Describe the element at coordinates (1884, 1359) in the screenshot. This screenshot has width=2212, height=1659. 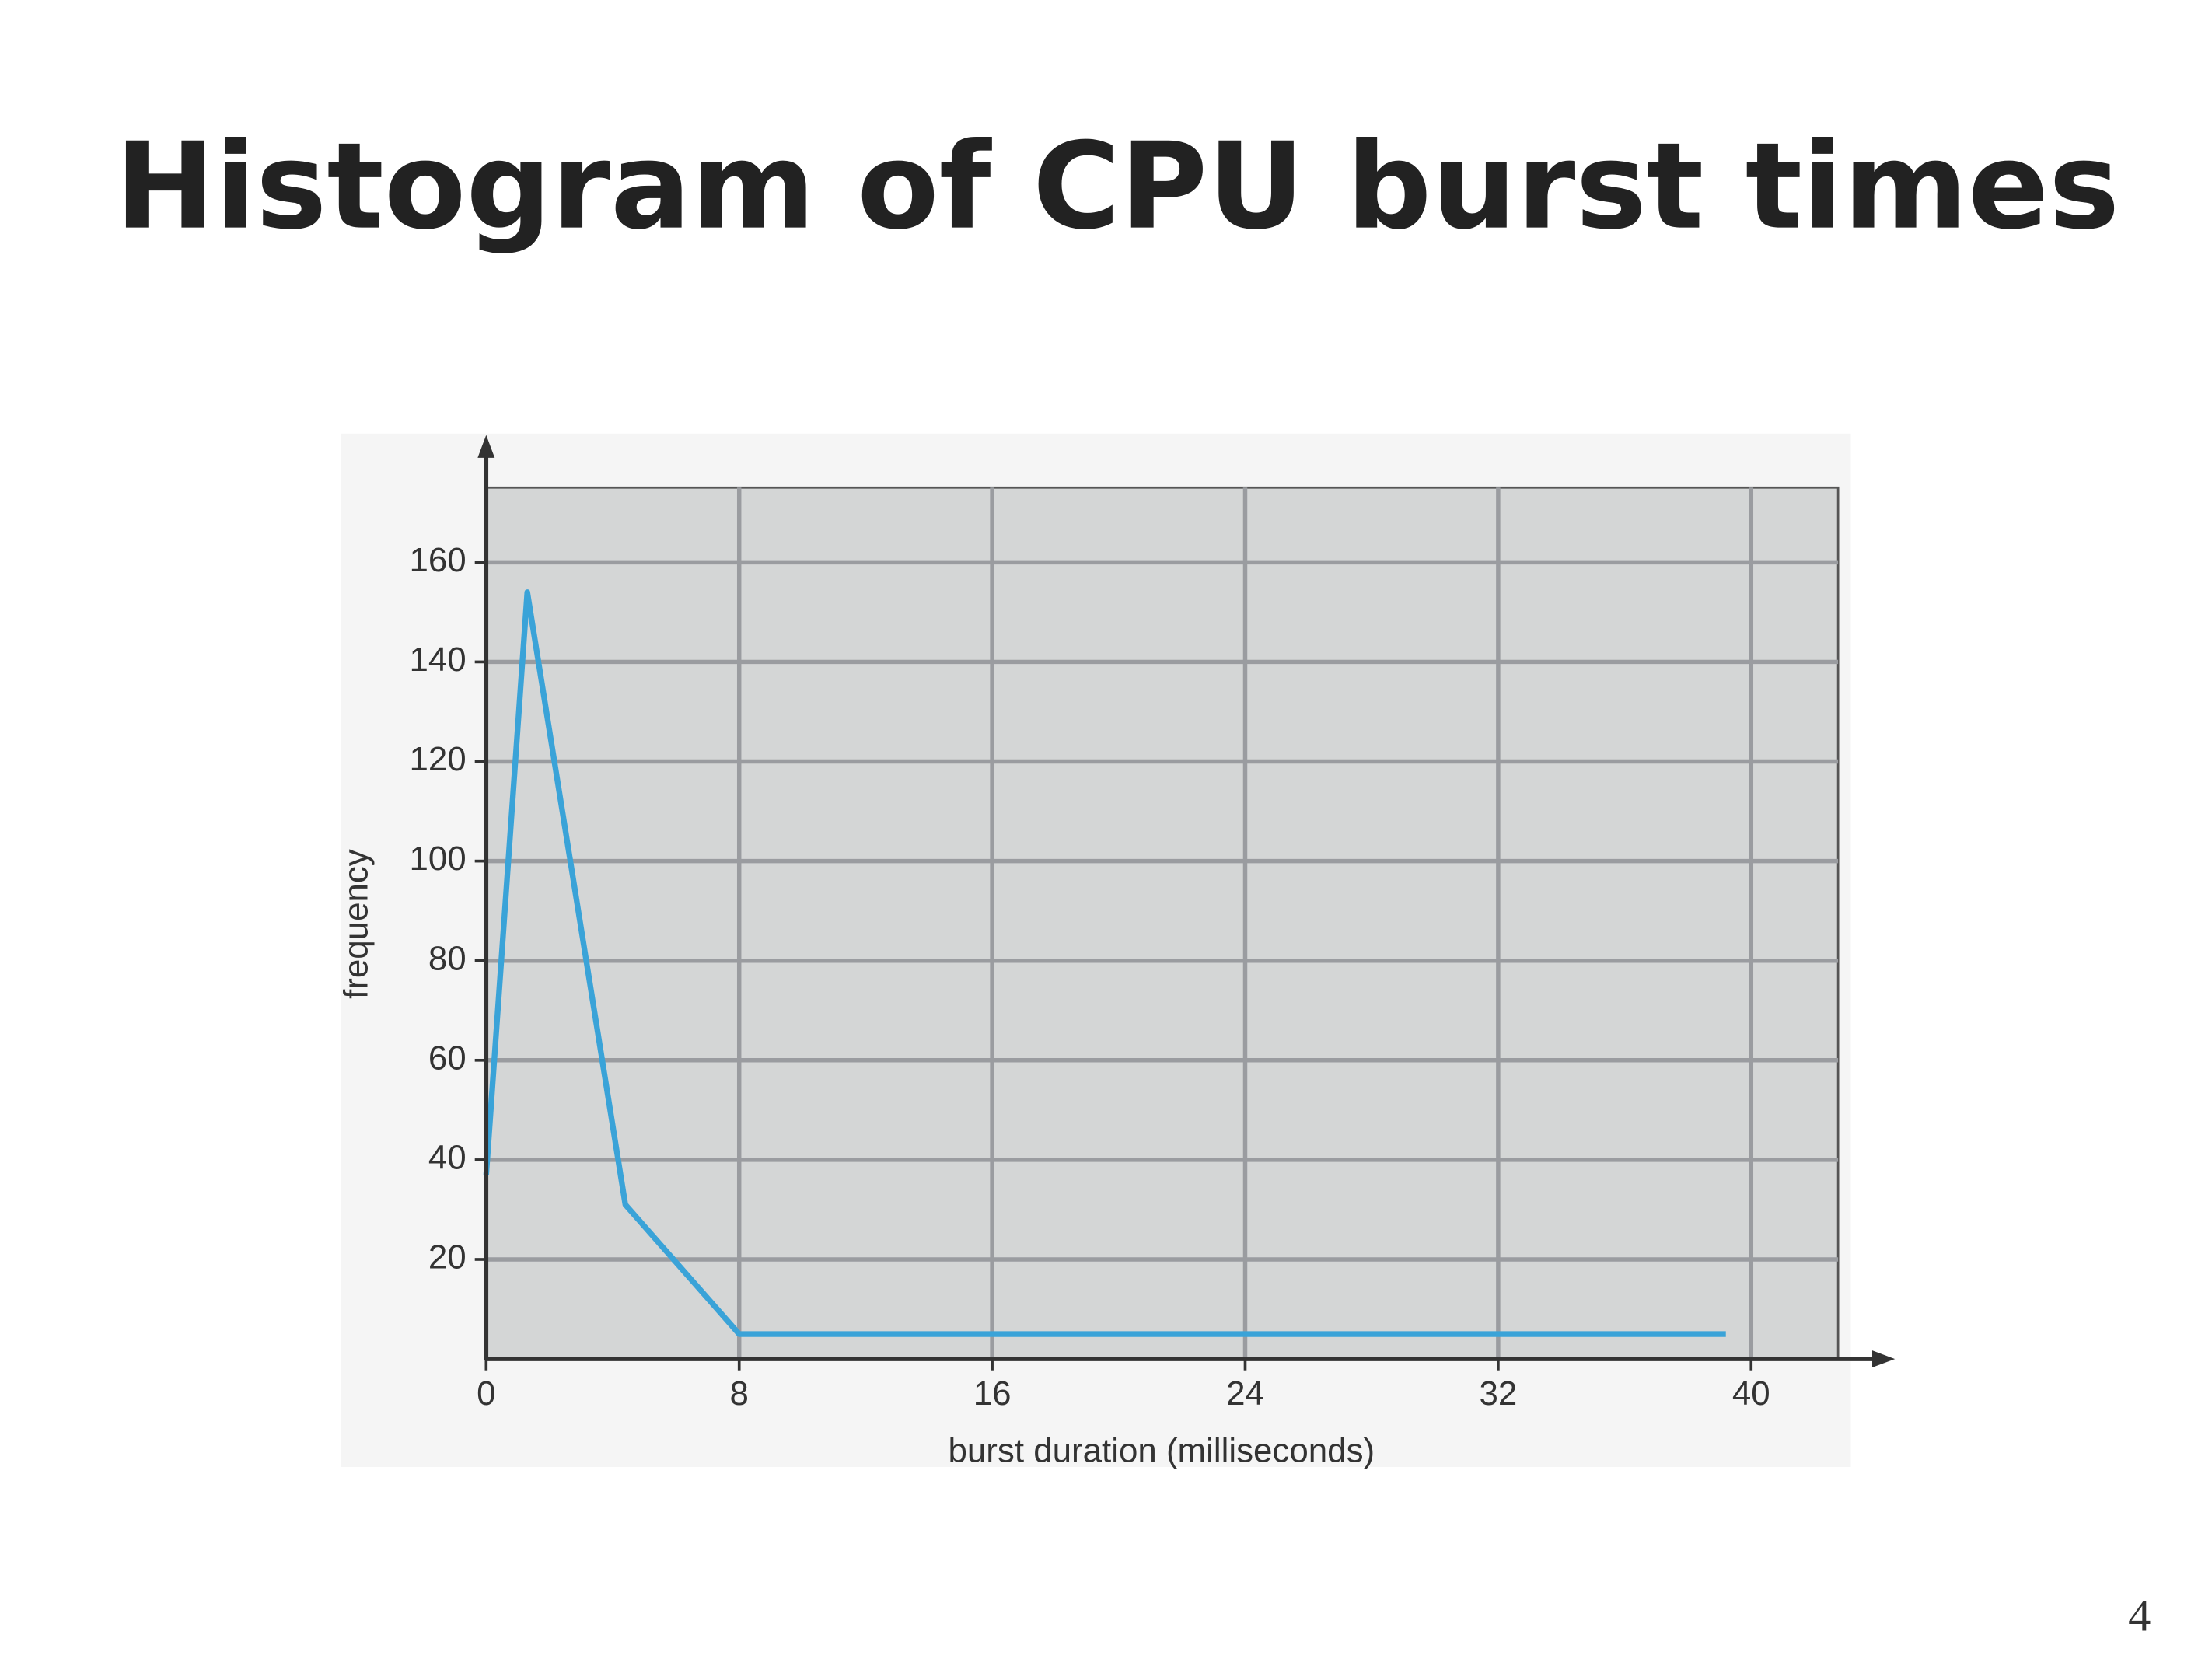
I see `x-axis-arrow` at that location.